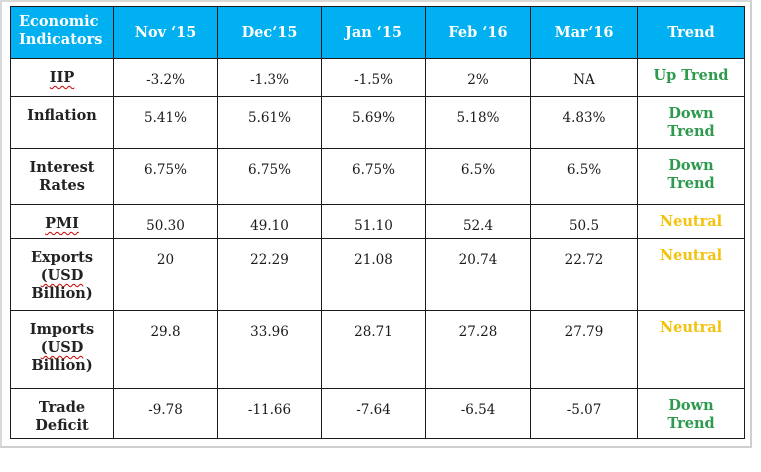  Describe the element at coordinates (584, 77) in the screenshot. I see `cell-mar-16: NA` at that location.